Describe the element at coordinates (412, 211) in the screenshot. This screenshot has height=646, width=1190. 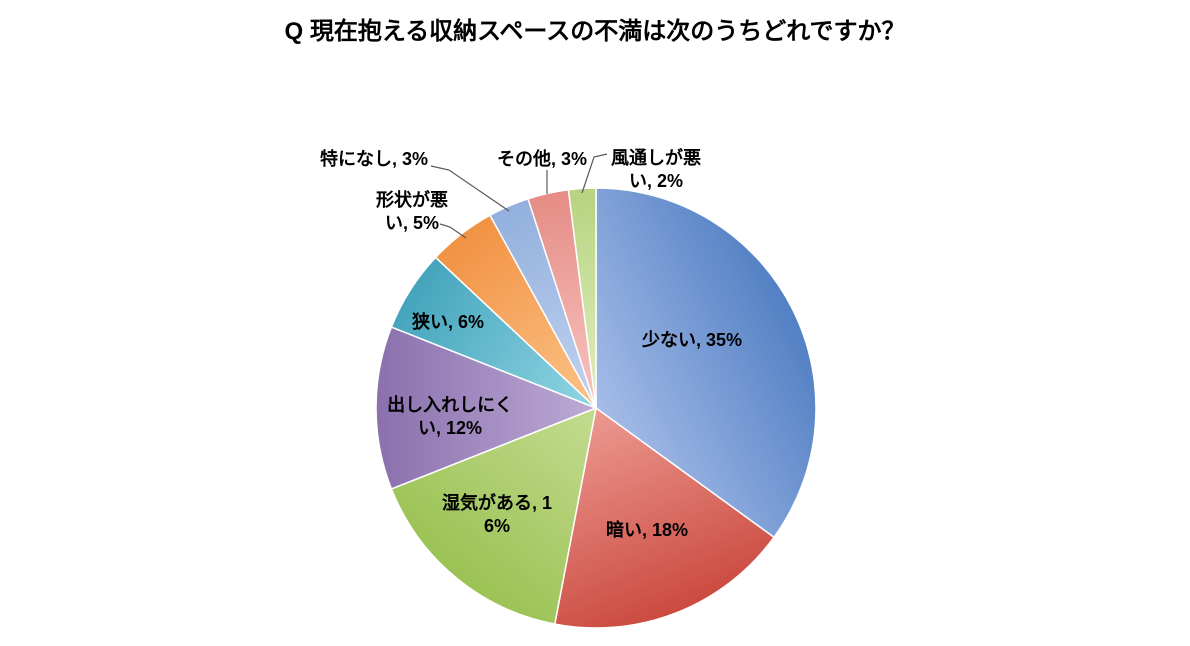
I see `slice-label-5: 形状が悪い, 5%` at that location.